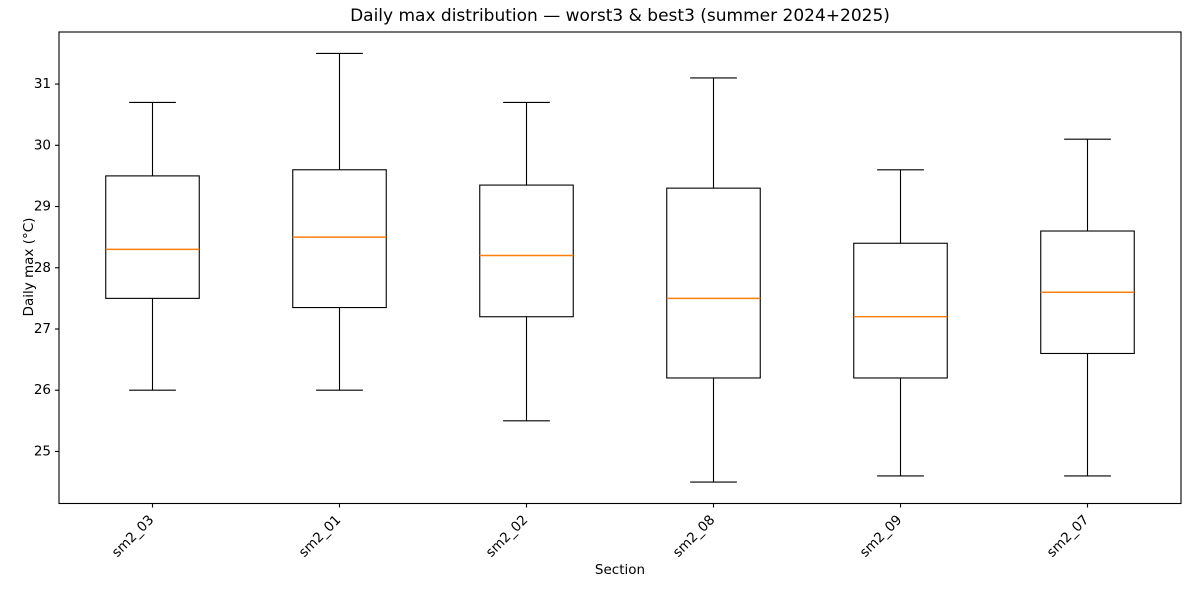  What do you see at coordinates (881, 536) in the screenshot?
I see `x-tick-label-sm2_09: sm2_09` at bounding box center [881, 536].